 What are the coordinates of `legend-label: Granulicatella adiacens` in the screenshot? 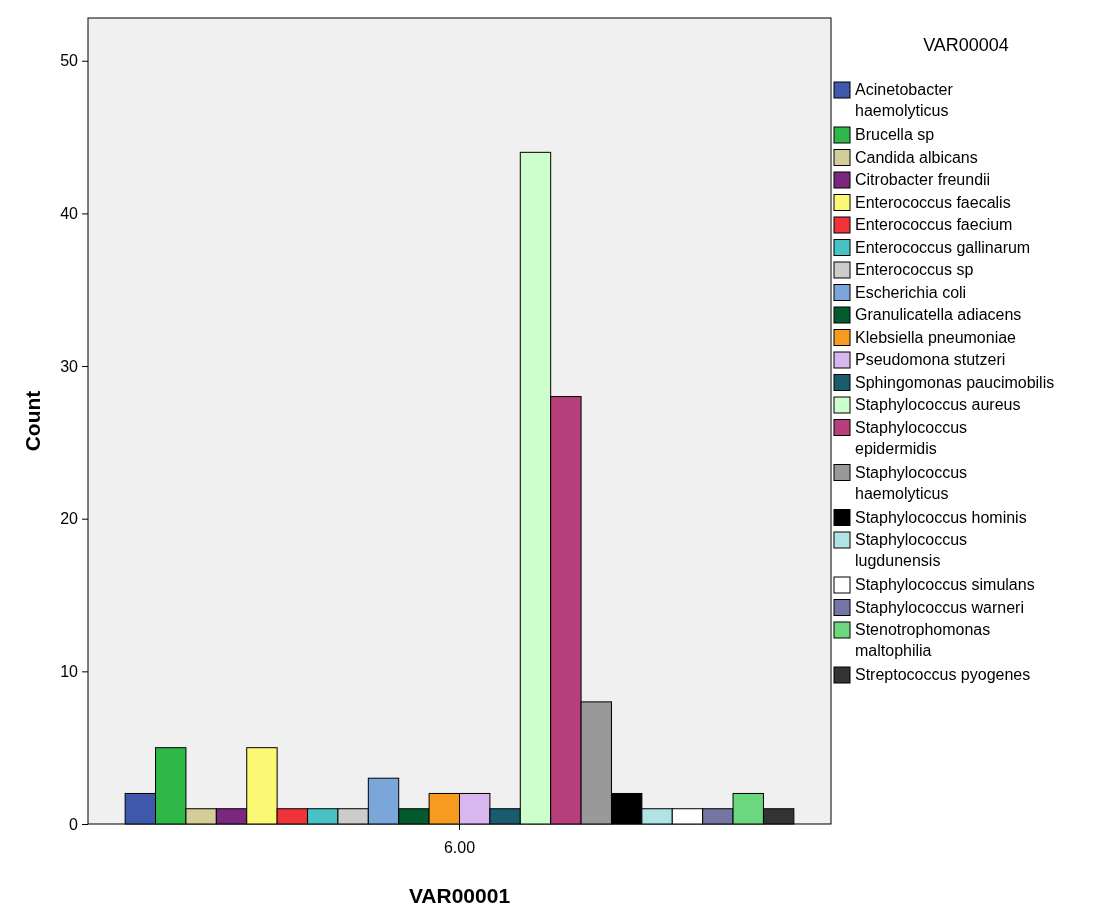 It's located at (938, 314).